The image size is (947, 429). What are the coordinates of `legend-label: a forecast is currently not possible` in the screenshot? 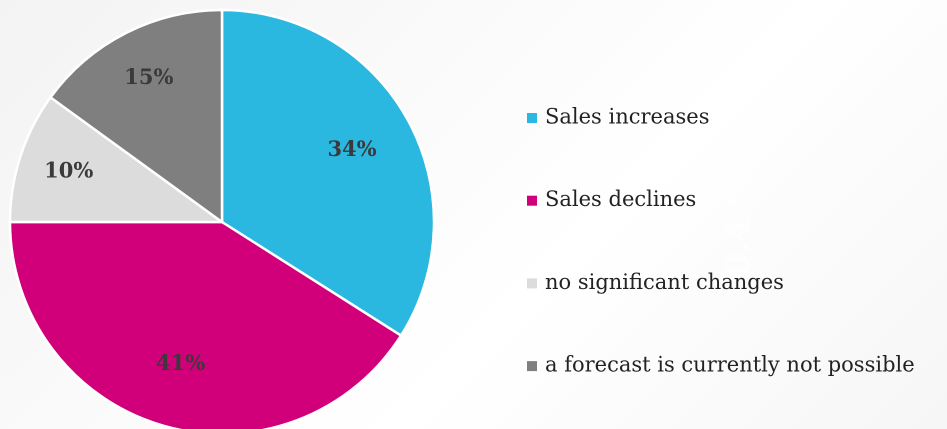 It's located at (730, 365).